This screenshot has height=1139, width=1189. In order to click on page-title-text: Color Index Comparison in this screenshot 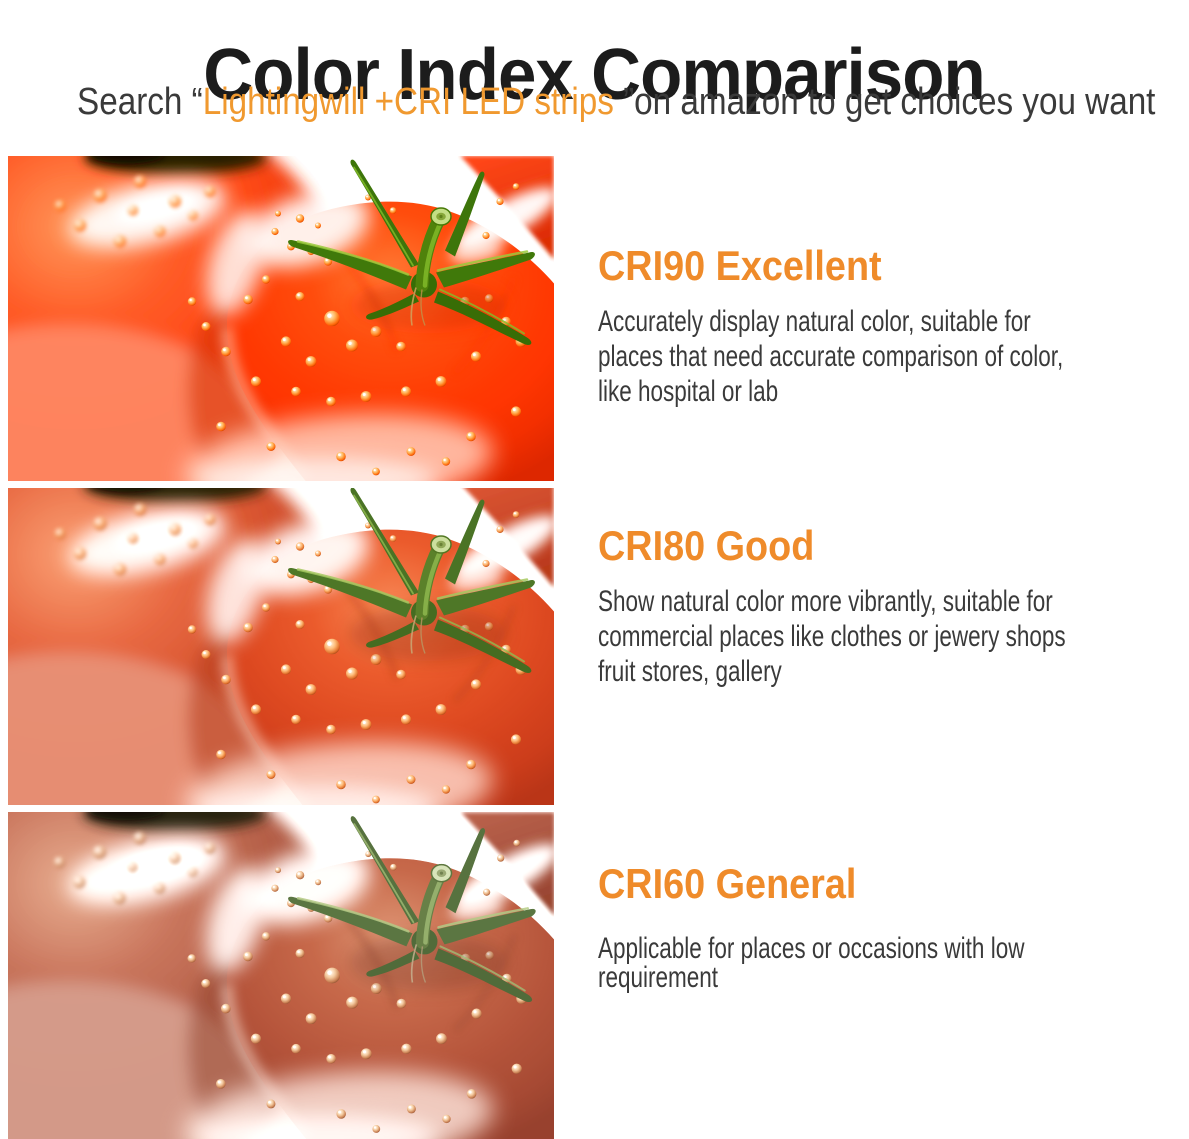, I will do `click(594, 75)`.